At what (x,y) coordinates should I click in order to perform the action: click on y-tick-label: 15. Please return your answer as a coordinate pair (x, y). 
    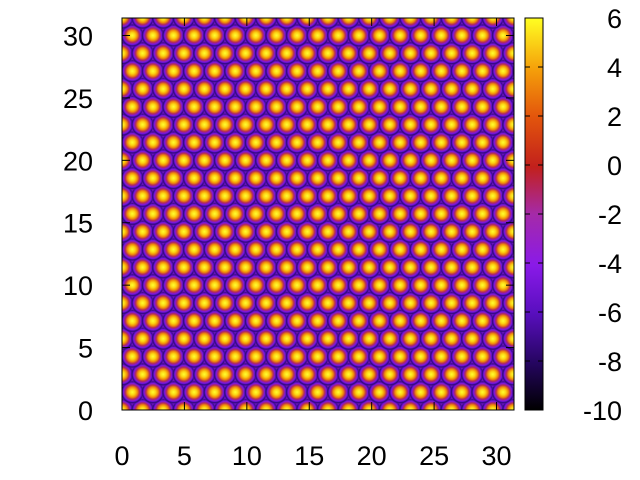
    Looking at the image, I should click on (78, 224).